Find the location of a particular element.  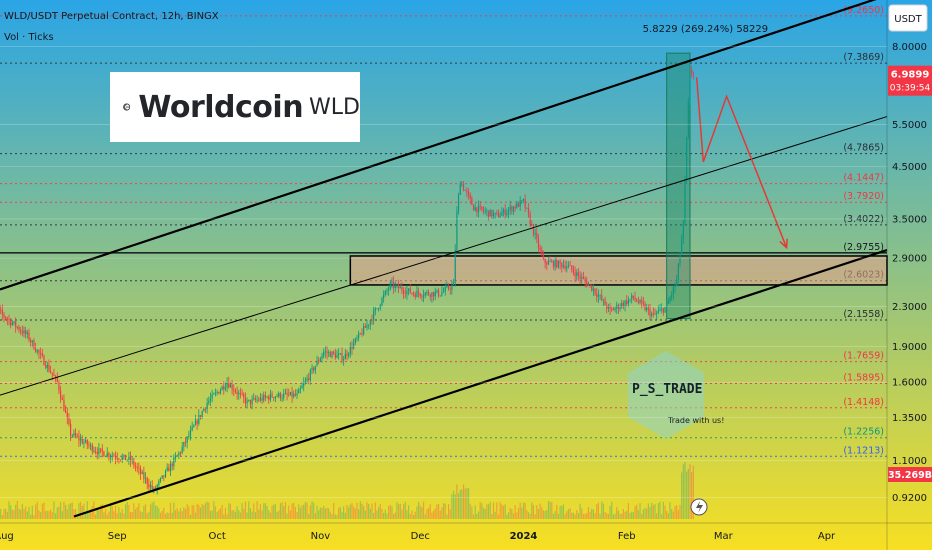

time-tick-label: Oct is located at coordinates (216, 536).